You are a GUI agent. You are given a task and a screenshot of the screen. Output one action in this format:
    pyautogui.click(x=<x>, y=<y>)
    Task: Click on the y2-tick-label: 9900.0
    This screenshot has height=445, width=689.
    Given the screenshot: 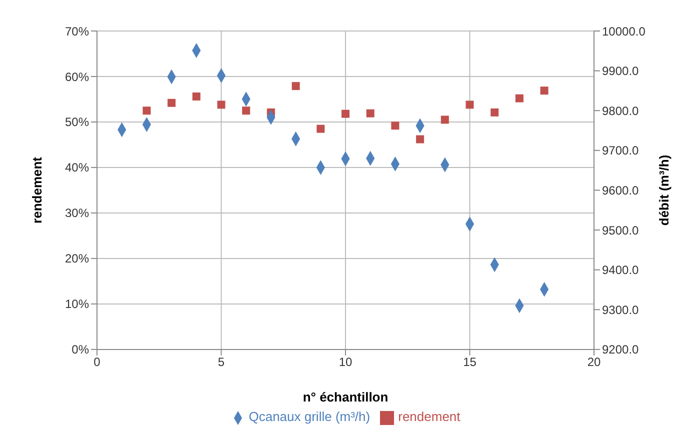 What is the action you would take?
    pyautogui.click(x=621, y=71)
    